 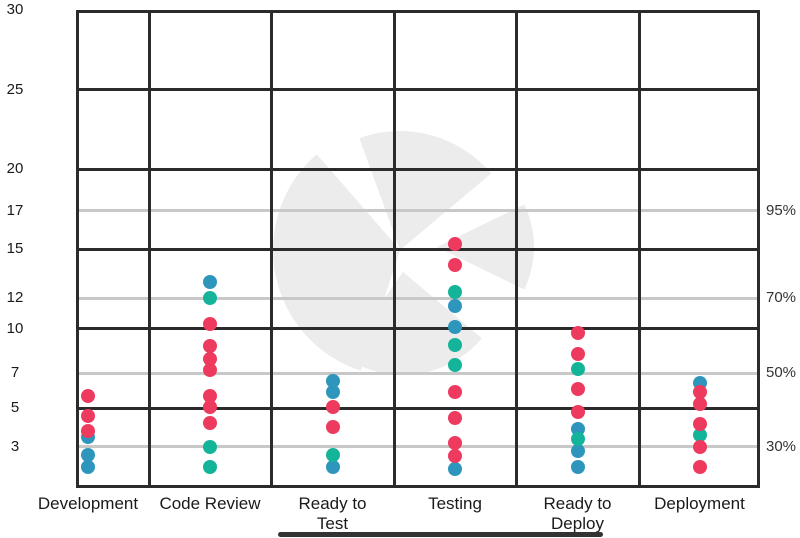 What do you see at coordinates (781, 298) in the screenshot?
I see `percentile-percent-label-70: 70%` at bounding box center [781, 298].